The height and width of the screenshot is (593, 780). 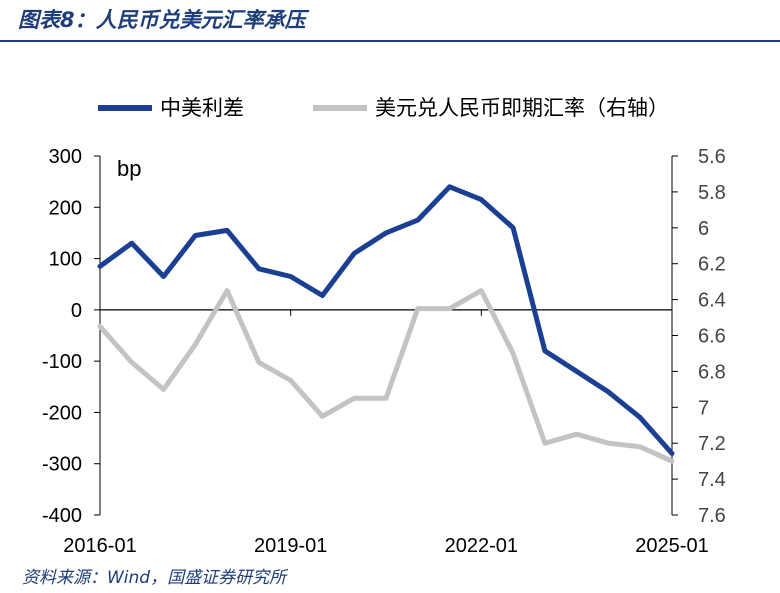 I want to click on right-axis-tick-label: 7.2, so click(x=712, y=444).